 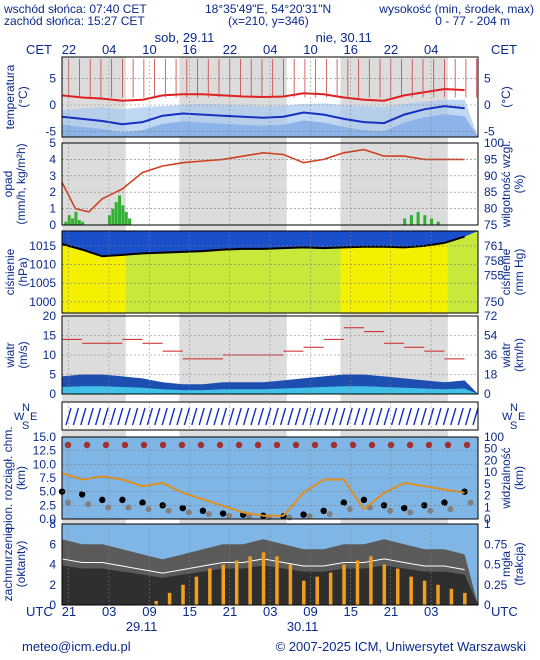 I want to click on height-label: wysokość (min, środek, max), so click(x=456, y=9).